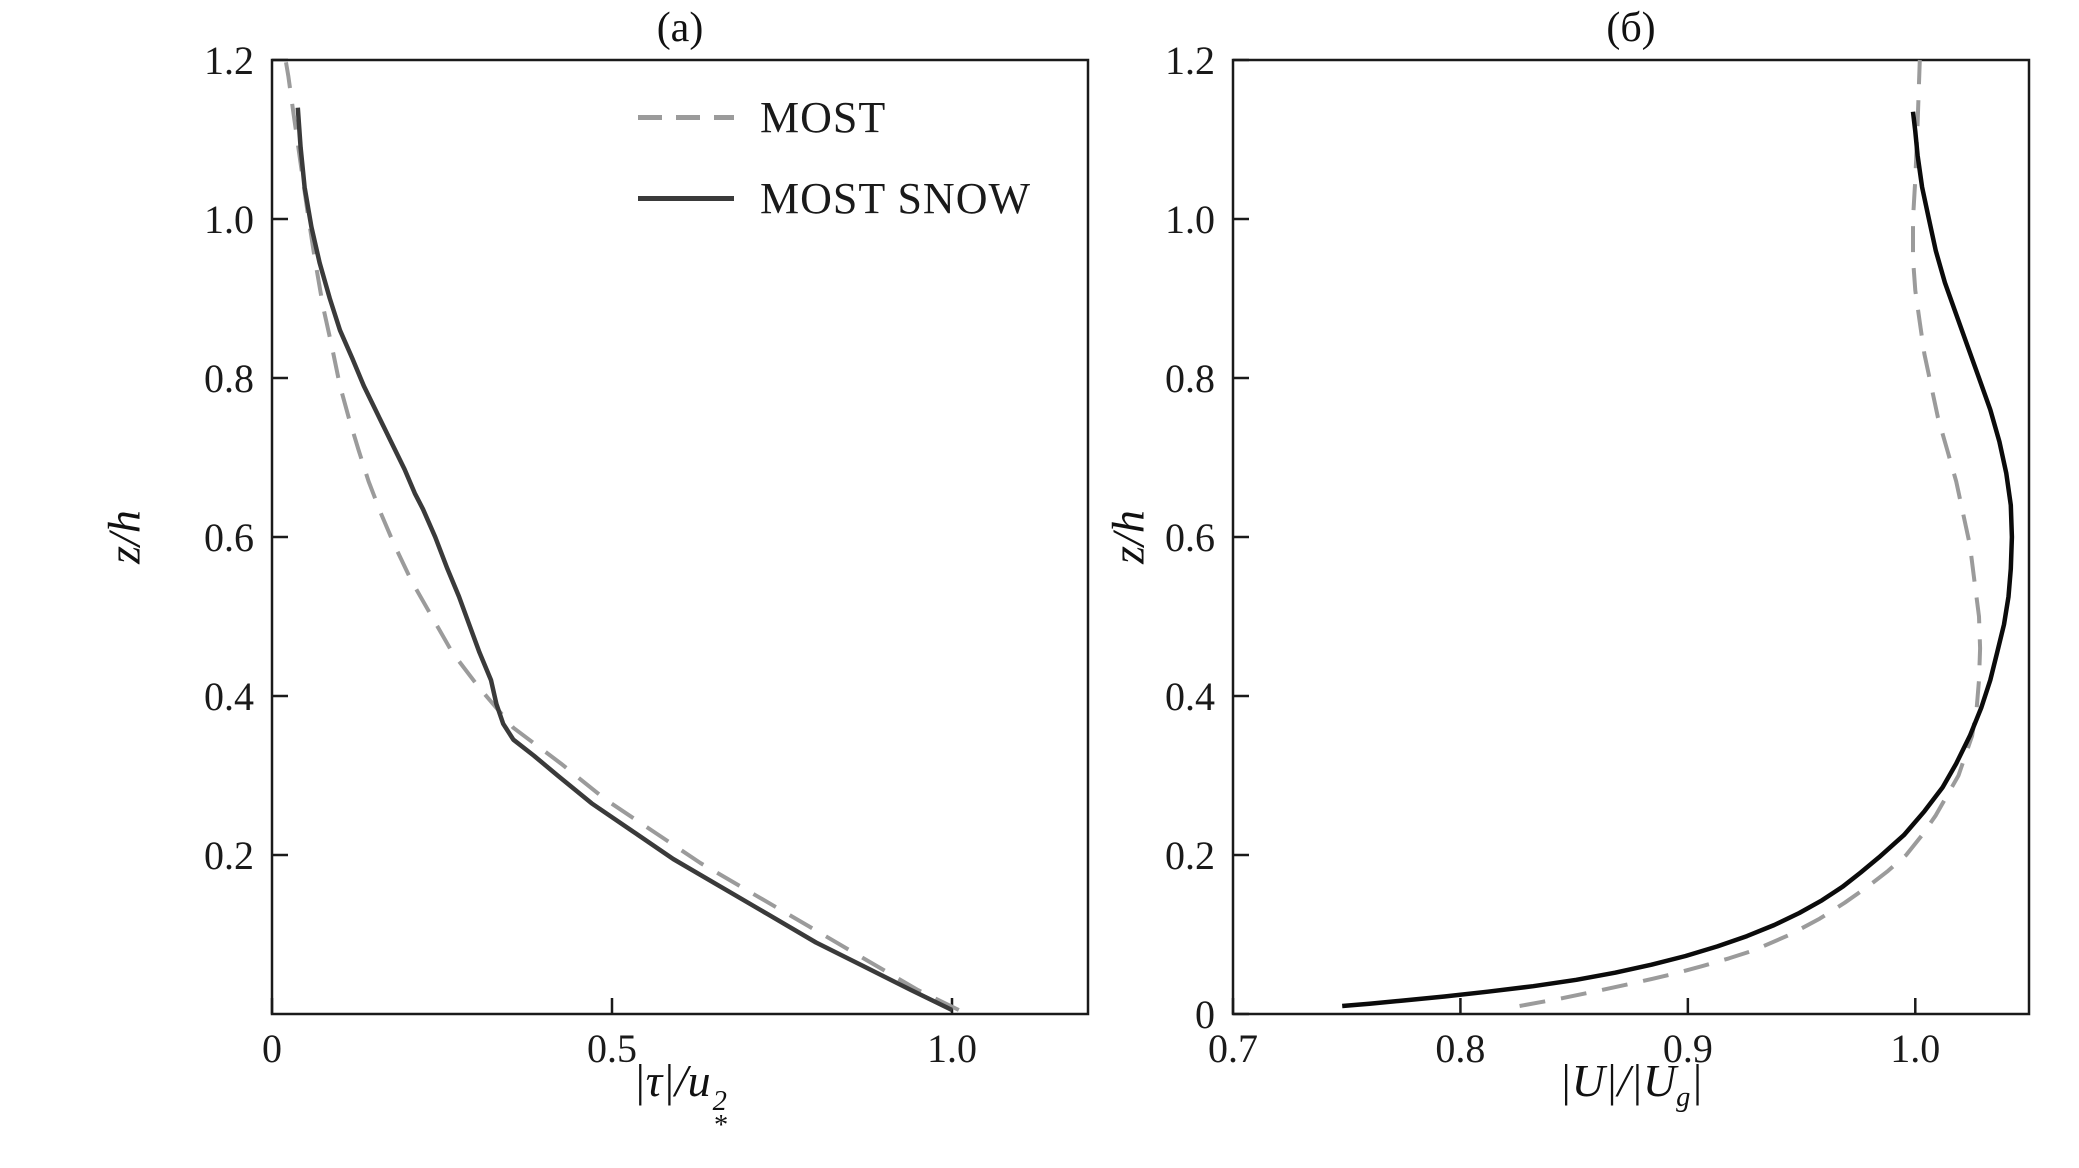  I want to click on panel-a-yaxis-label: z/h, so click(124, 537).